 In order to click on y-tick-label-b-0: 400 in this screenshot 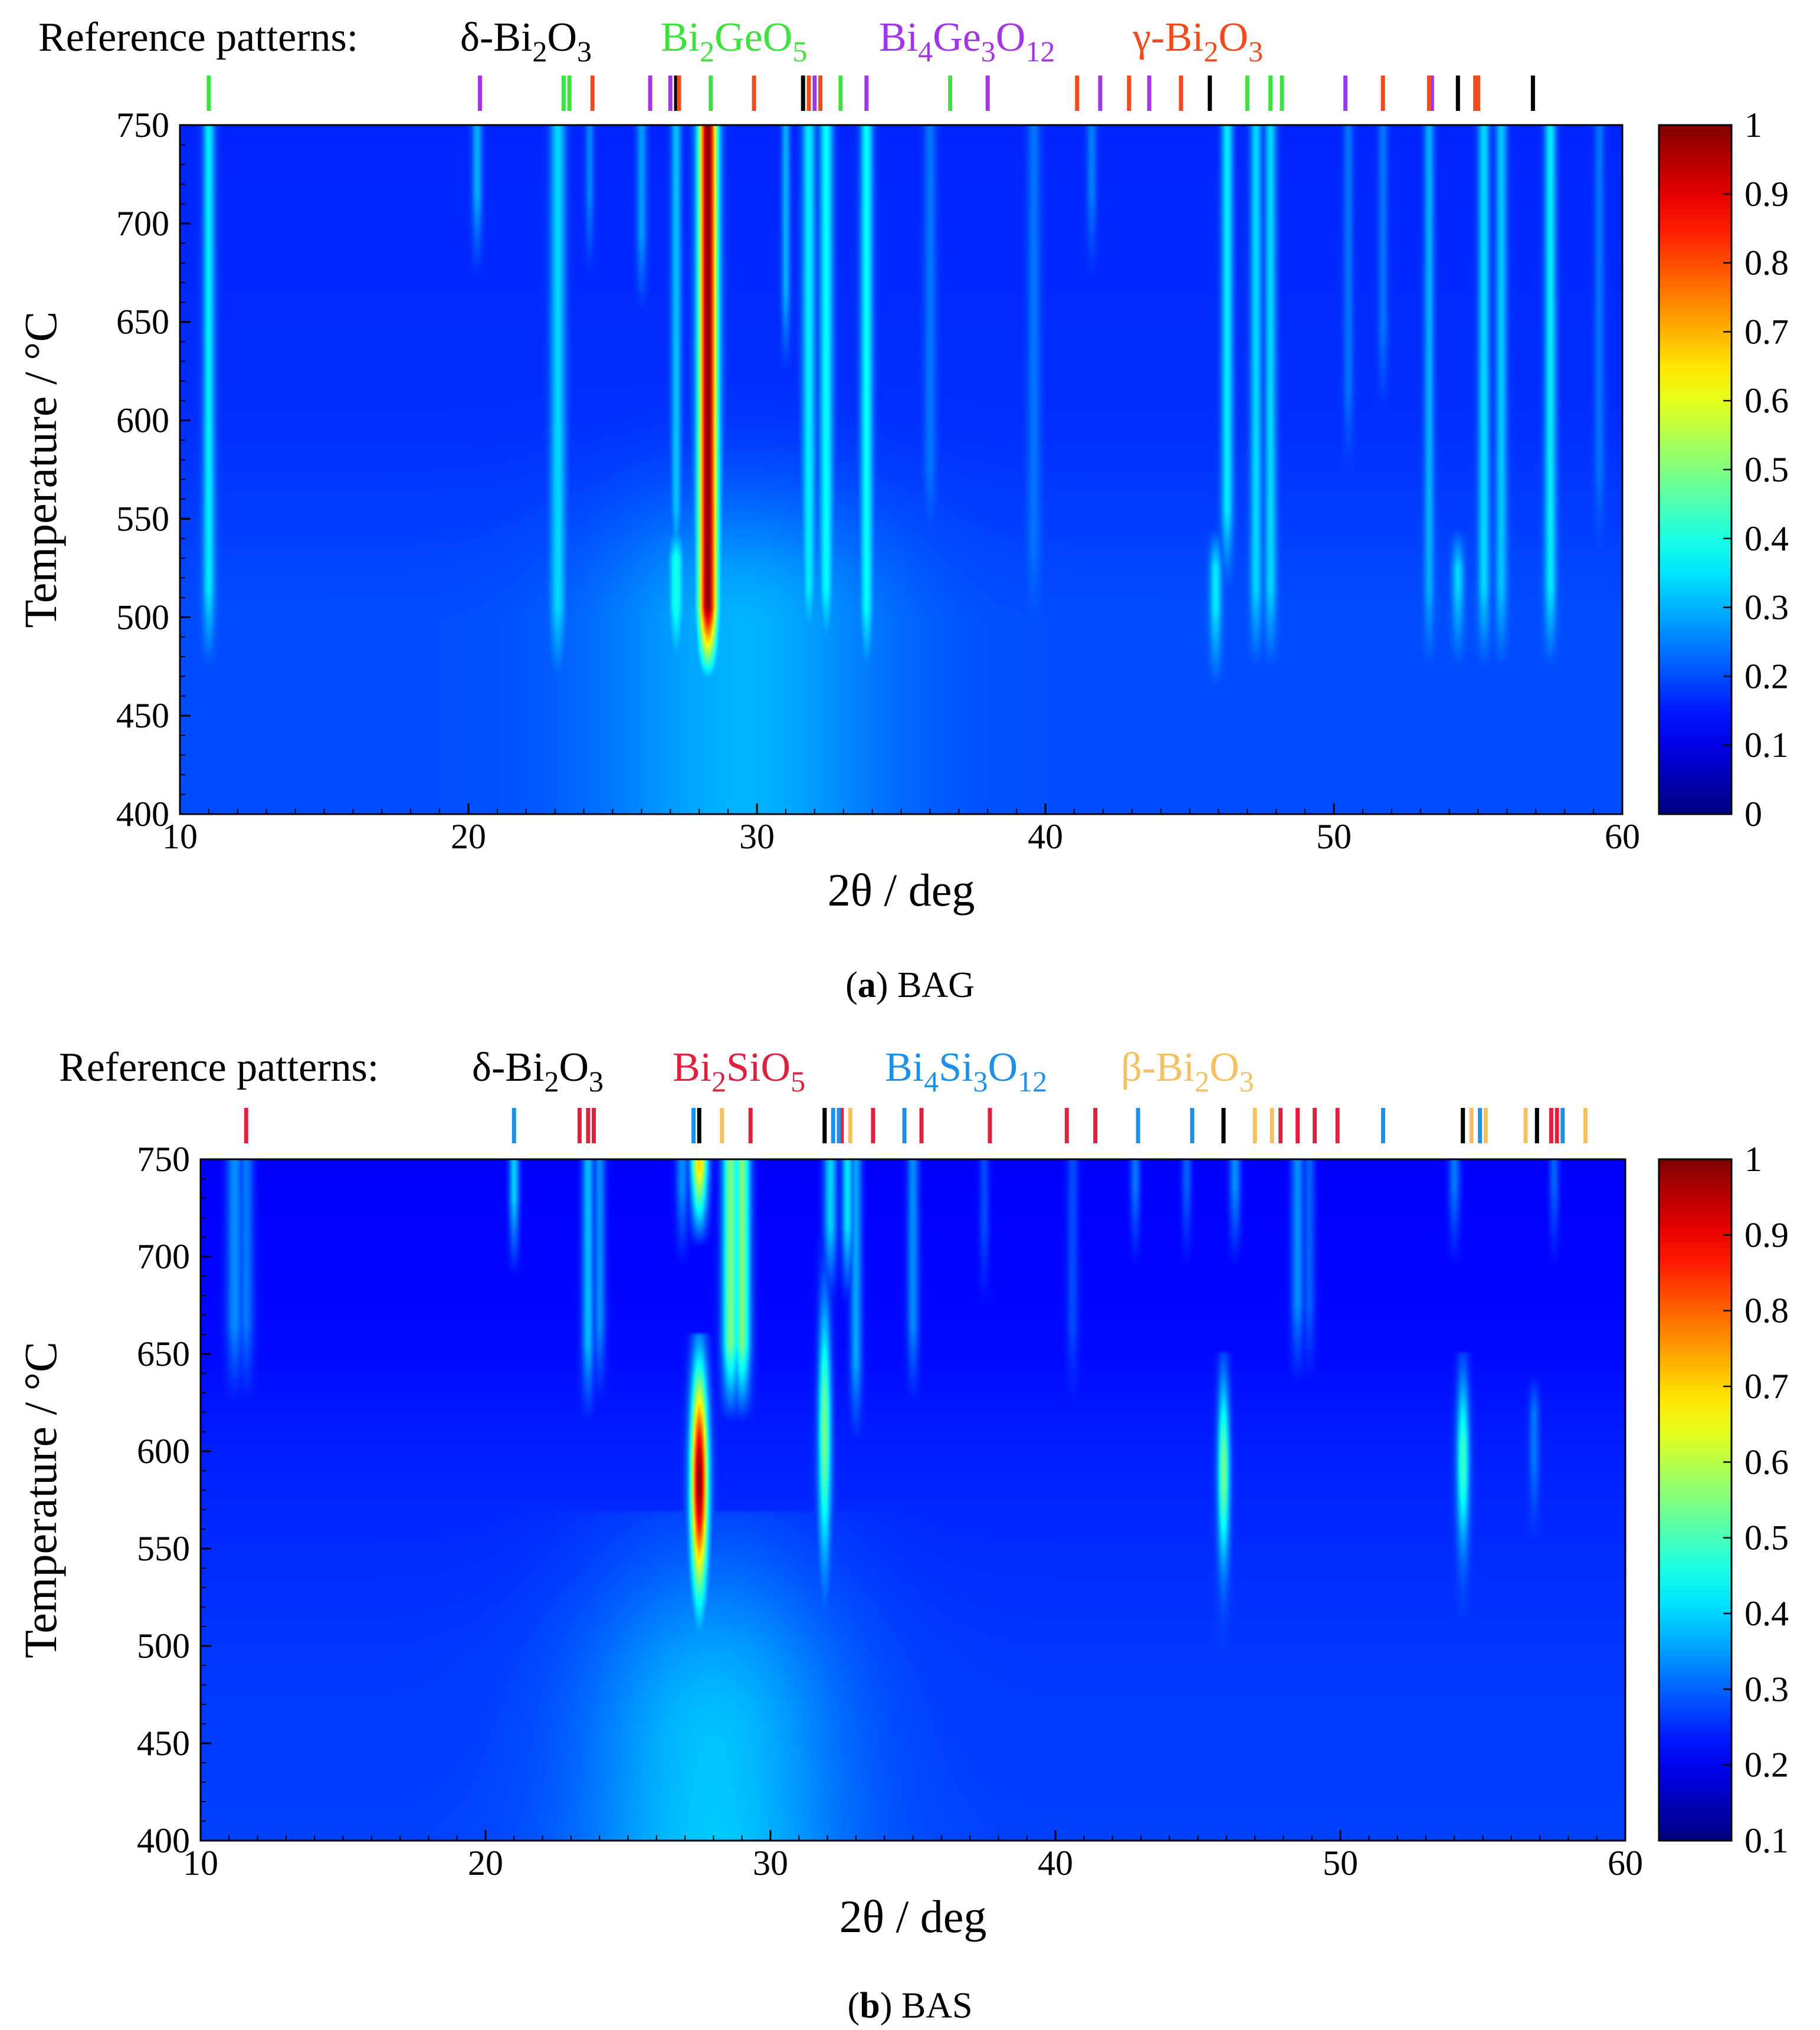, I will do `click(163, 1840)`.